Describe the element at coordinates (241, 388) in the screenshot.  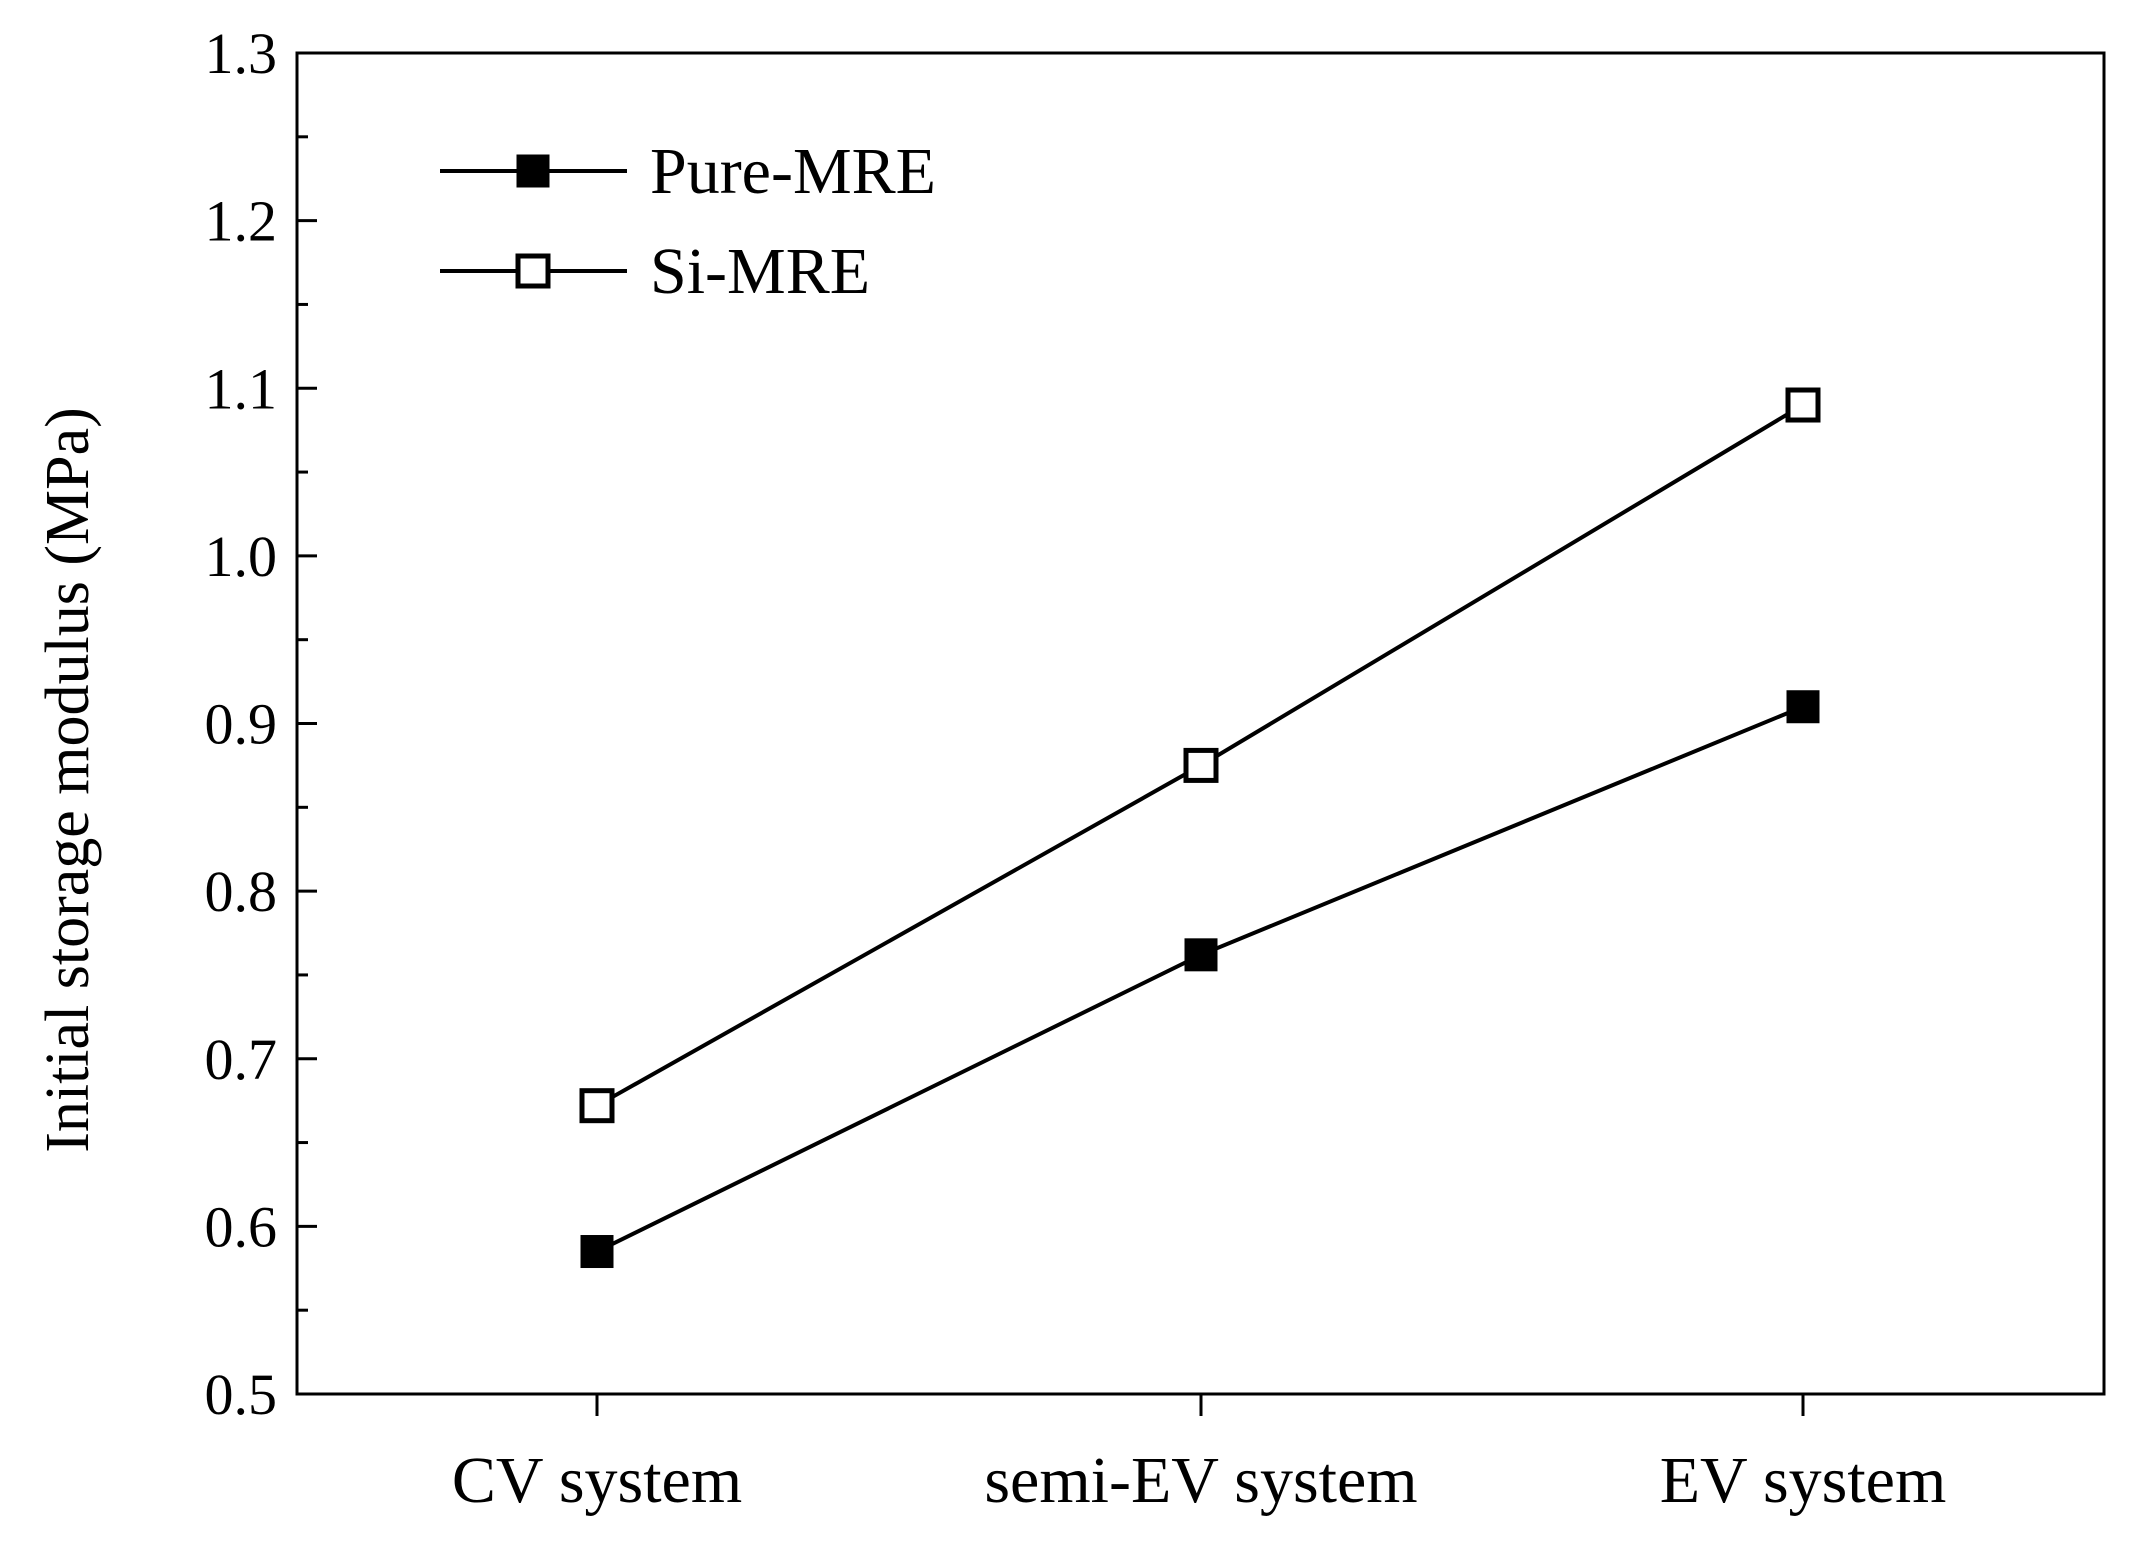
I see `y-tick-label: 1.1` at that location.